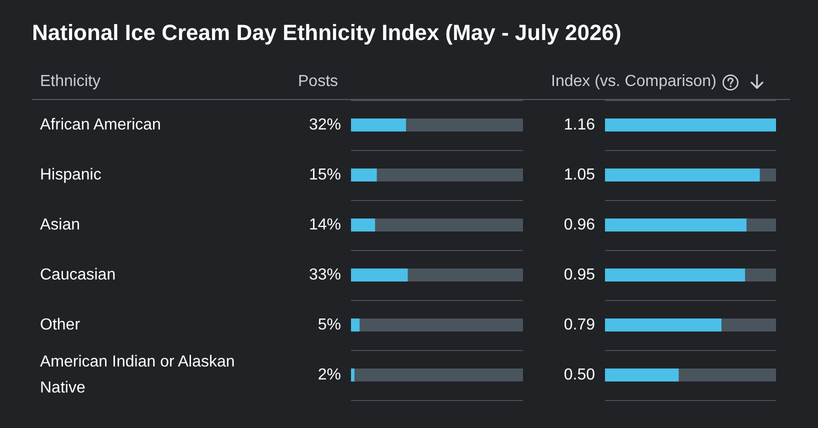 The width and height of the screenshot is (818, 428). Describe the element at coordinates (78, 275) in the screenshot. I see `y-tick-label: Caucasian` at that location.